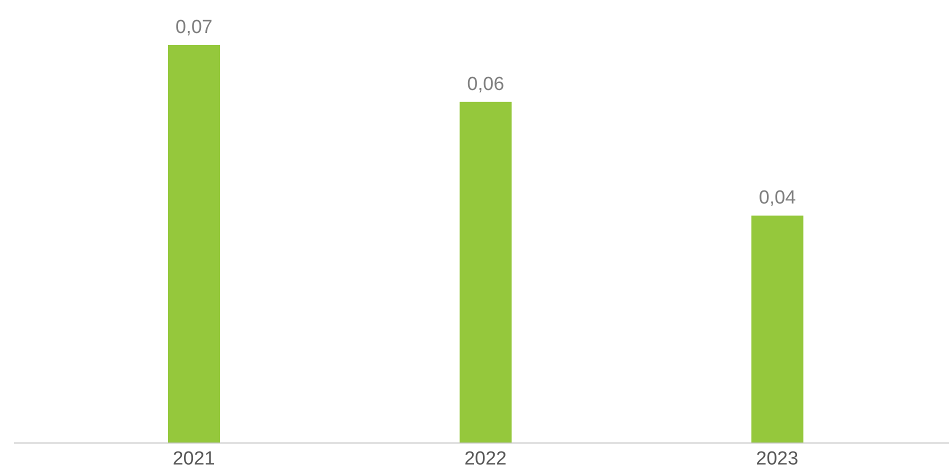 This screenshot has height=472, width=949. What do you see at coordinates (485, 84) in the screenshot?
I see `data-label: 0,06` at bounding box center [485, 84].